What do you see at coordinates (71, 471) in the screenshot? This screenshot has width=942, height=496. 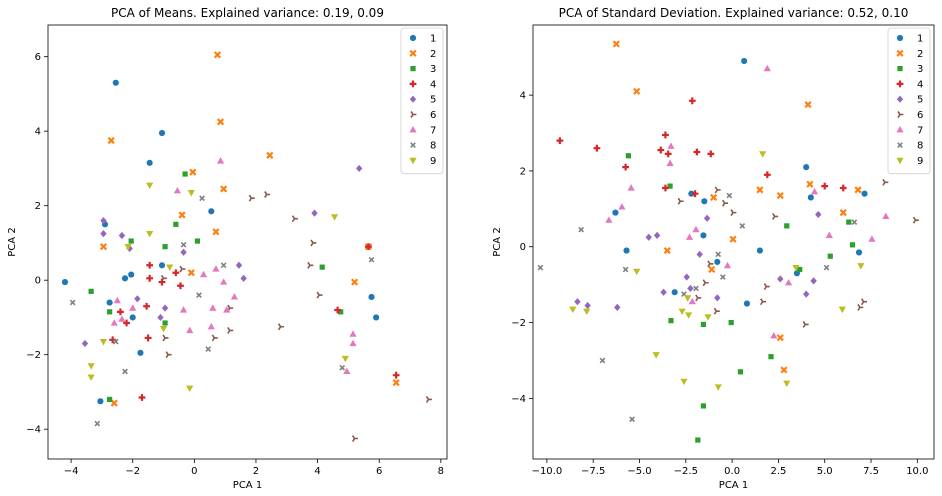 I see `x-tick-label: −4` at bounding box center [71, 471].